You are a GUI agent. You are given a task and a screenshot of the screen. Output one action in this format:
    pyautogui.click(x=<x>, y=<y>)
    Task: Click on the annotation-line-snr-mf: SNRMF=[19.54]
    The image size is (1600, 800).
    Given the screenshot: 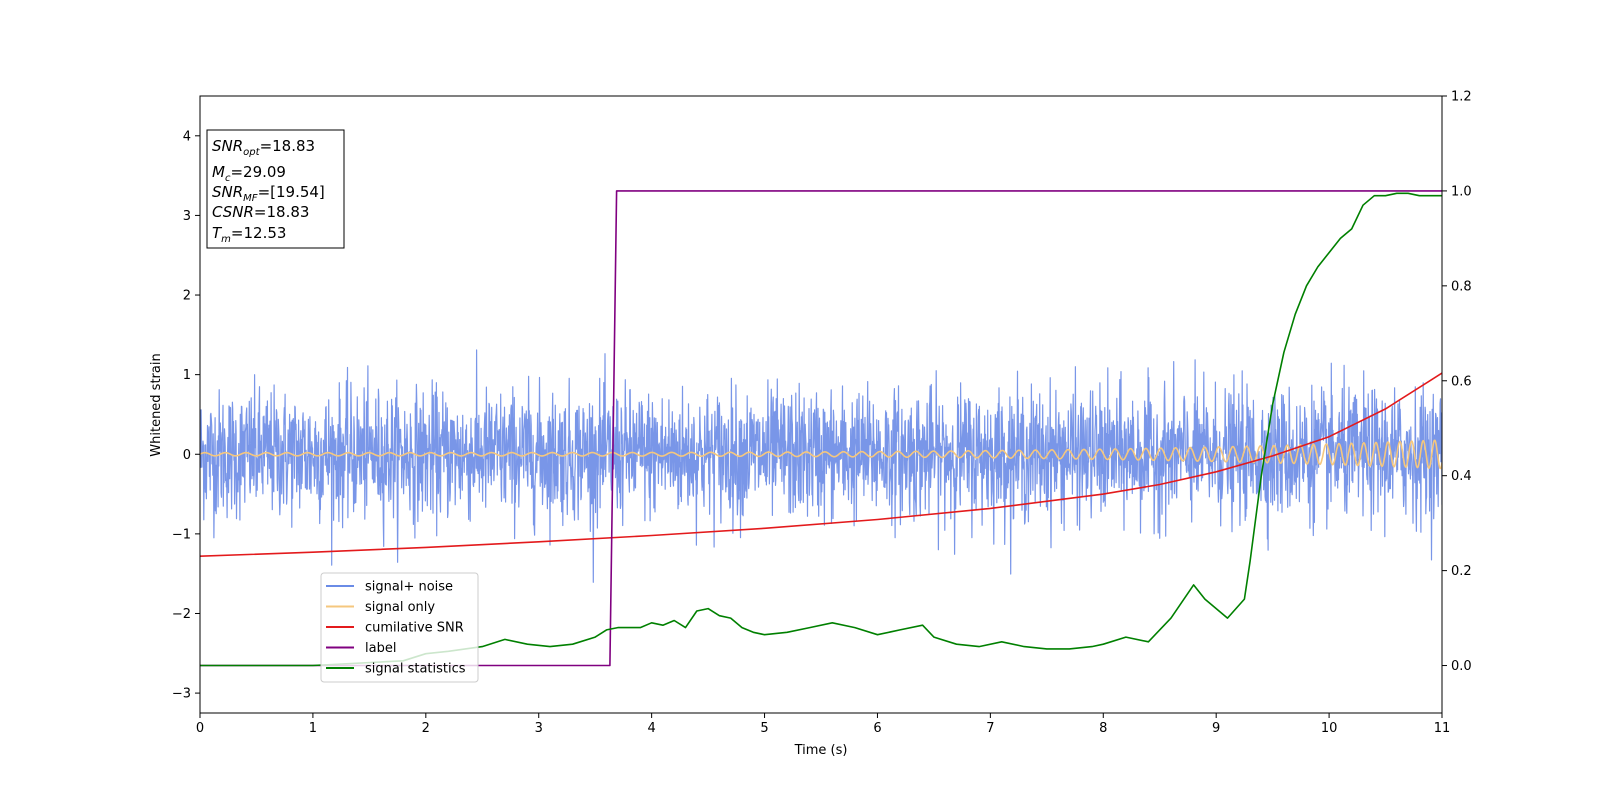 What is the action you would take?
    pyautogui.click(x=268, y=193)
    